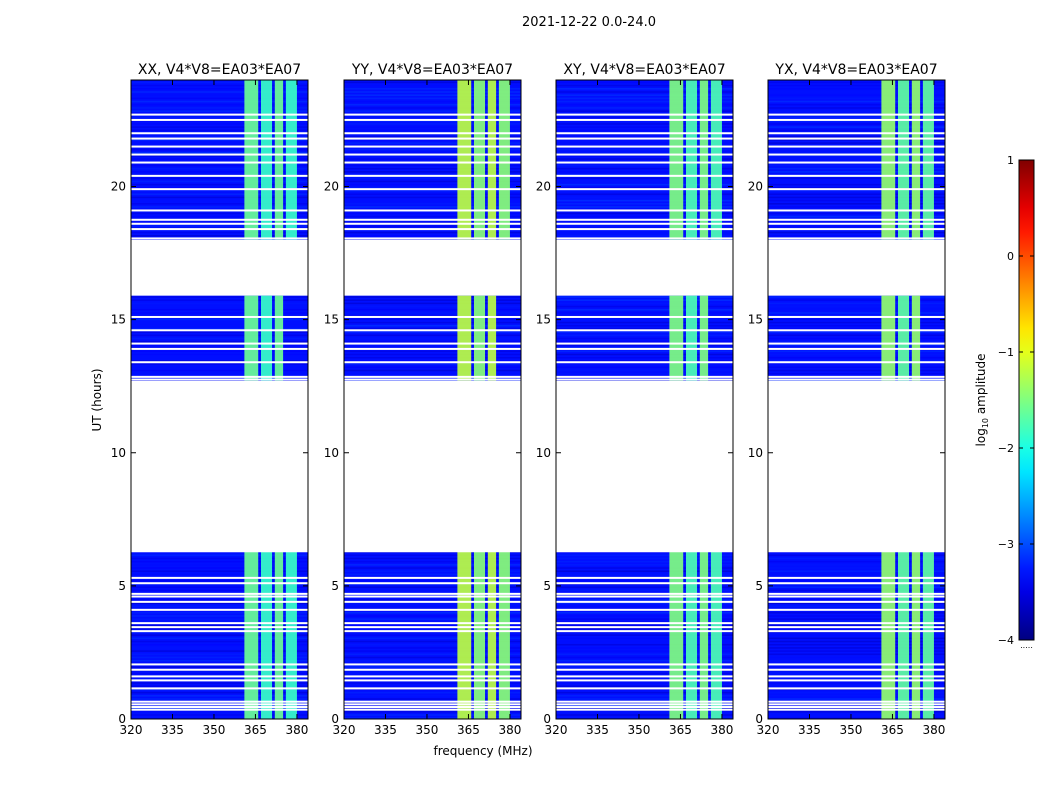  I want to click on panel-title: XY, V4*V8=EA03*EA07, so click(644, 70).